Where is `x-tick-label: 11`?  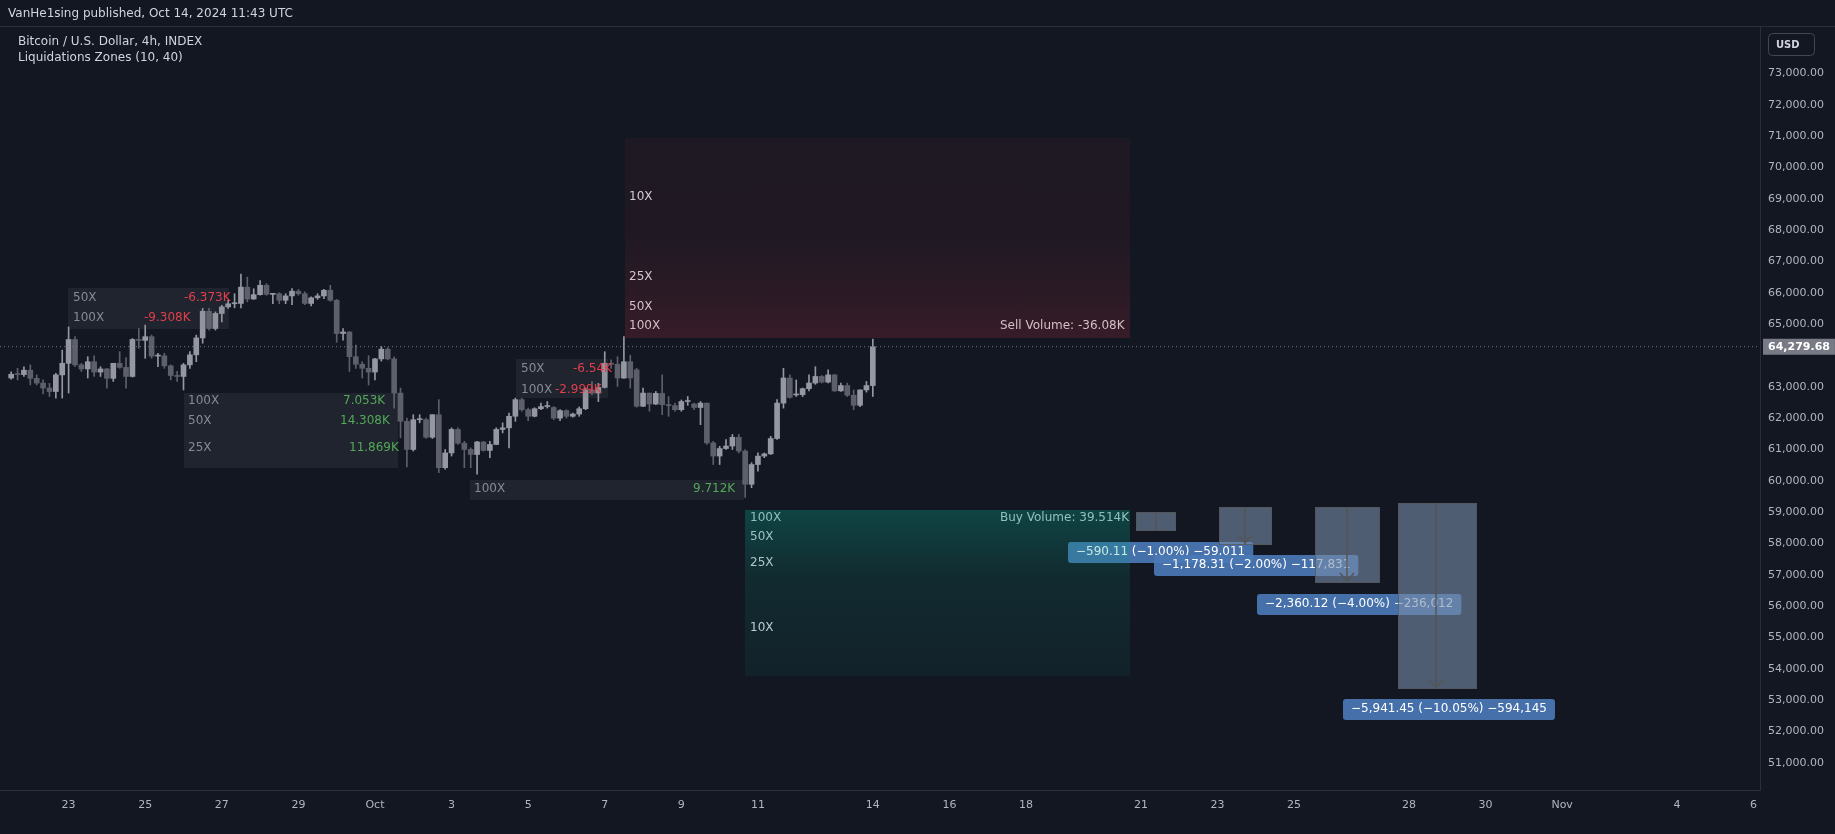
x-tick-label: 11 is located at coordinates (757, 805).